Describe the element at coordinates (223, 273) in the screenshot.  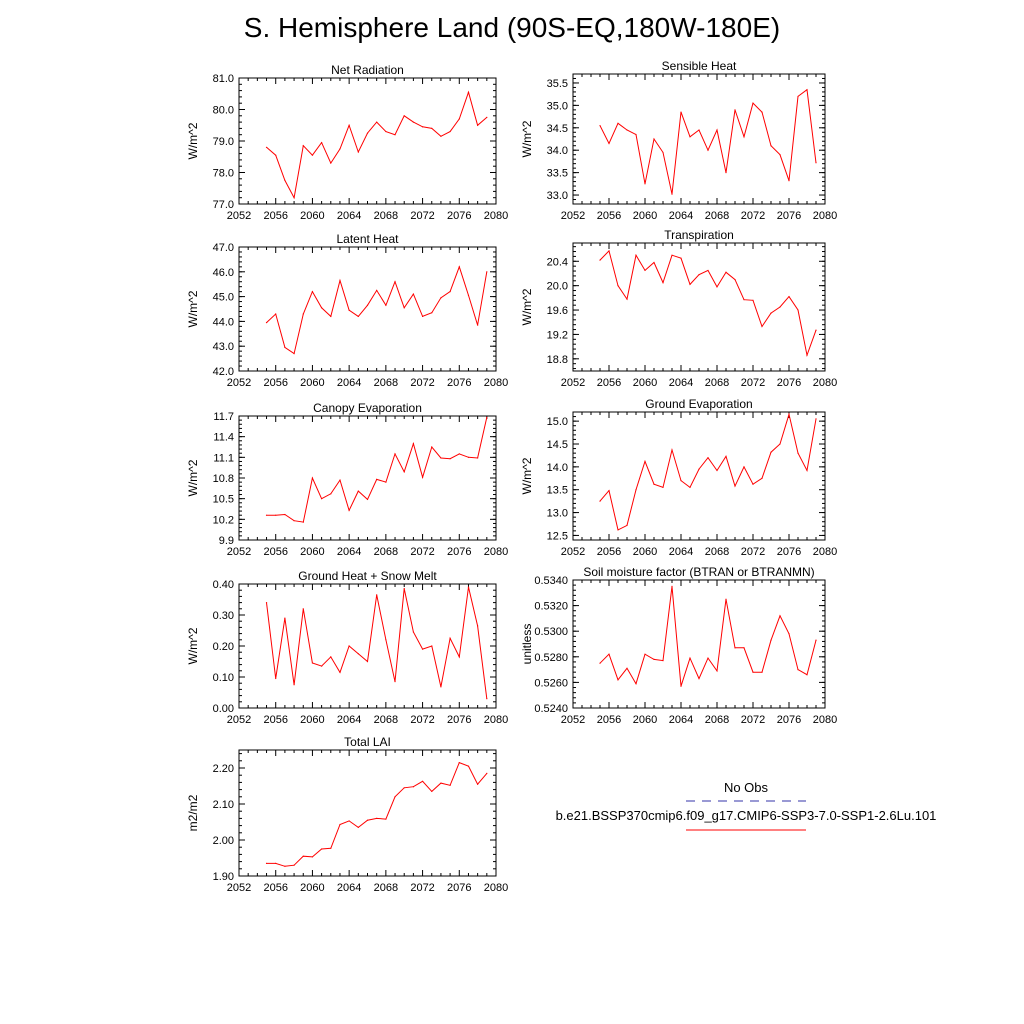
I see `y-tick-label: 46.0` at that location.